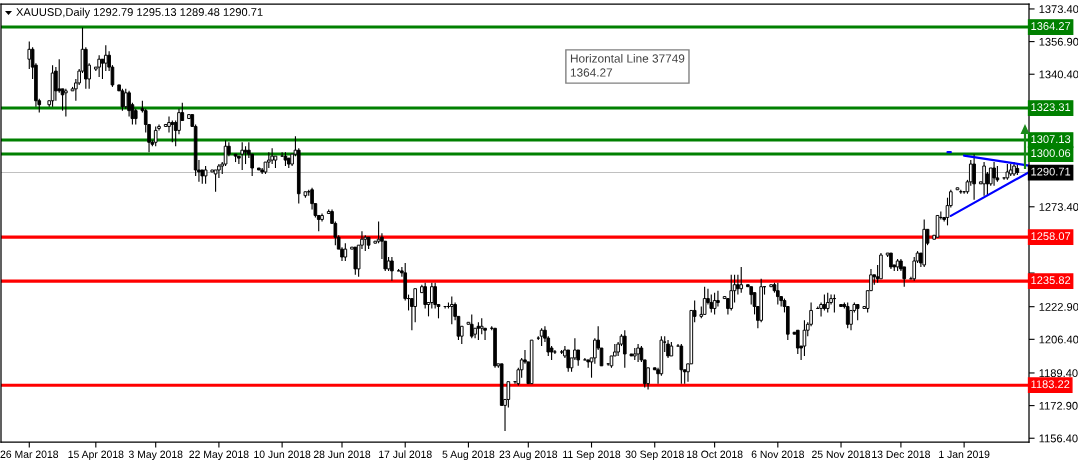 The image size is (1078, 465). Describe the element at coordinates (1050, 384) in the screenshot. I see `ref-line-label: 1183.22` at that location.